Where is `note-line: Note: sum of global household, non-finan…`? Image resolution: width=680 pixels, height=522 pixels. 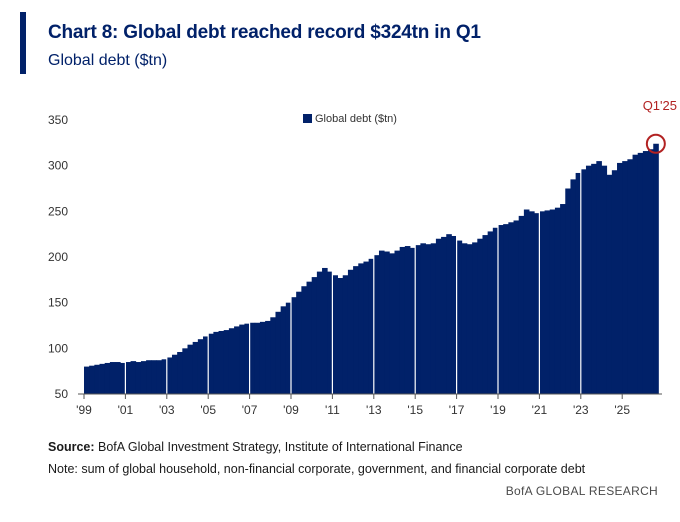
note-line: Note: sum of global household, non-finan… is located at coordinates (317, 469).